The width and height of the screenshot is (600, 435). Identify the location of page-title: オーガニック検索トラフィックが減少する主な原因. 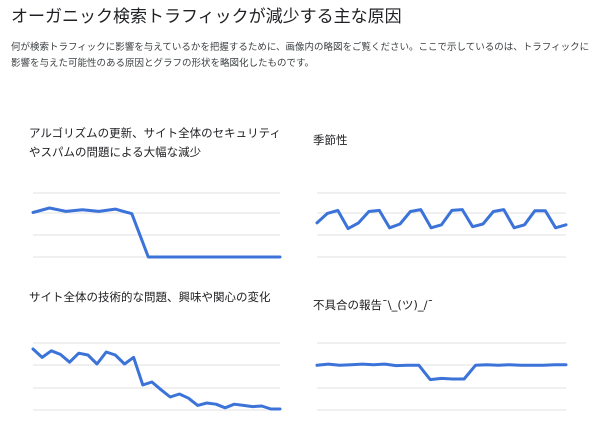
(206, 17).